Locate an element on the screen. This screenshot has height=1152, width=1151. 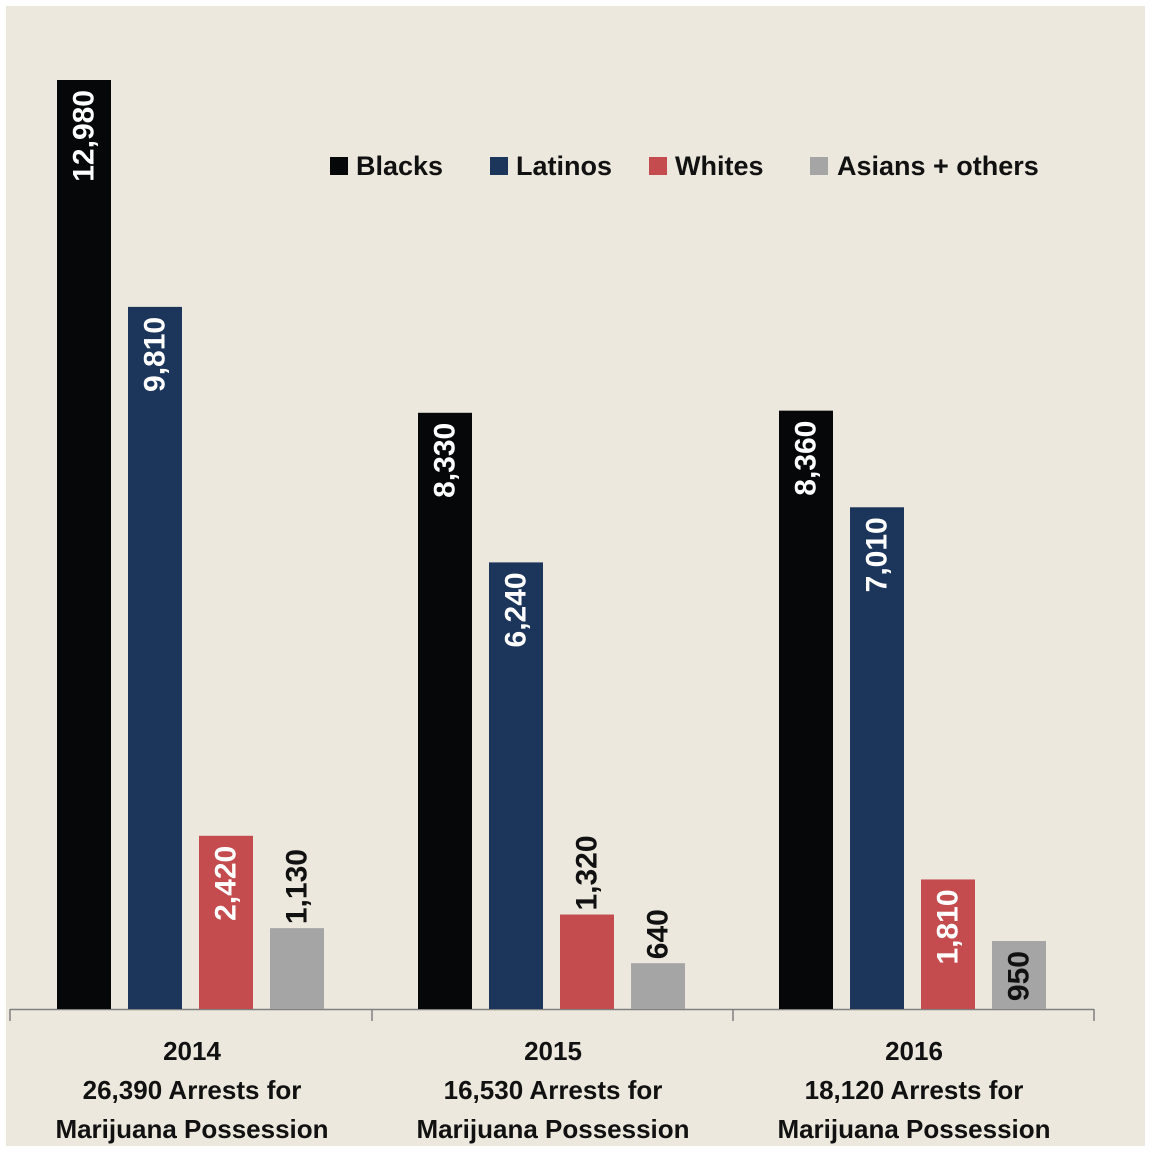
bar-blacks-2014 is located at coordinates (84, 544).